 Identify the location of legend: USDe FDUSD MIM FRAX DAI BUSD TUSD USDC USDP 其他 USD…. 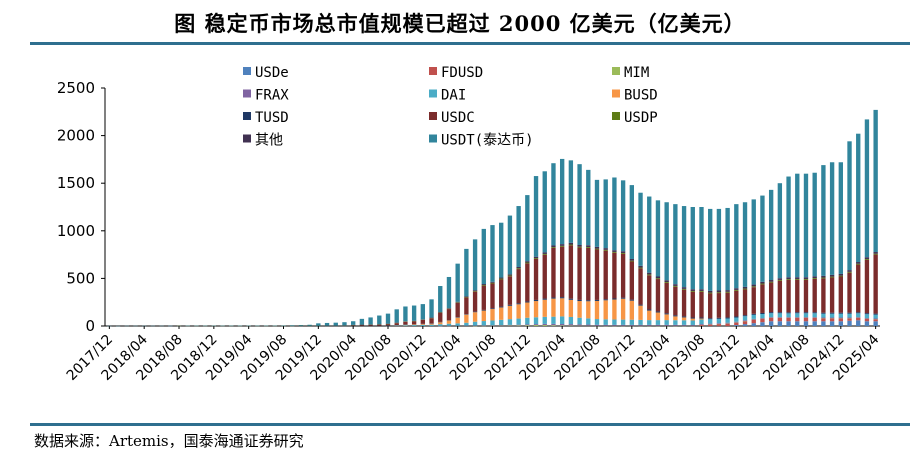
(450, 107).